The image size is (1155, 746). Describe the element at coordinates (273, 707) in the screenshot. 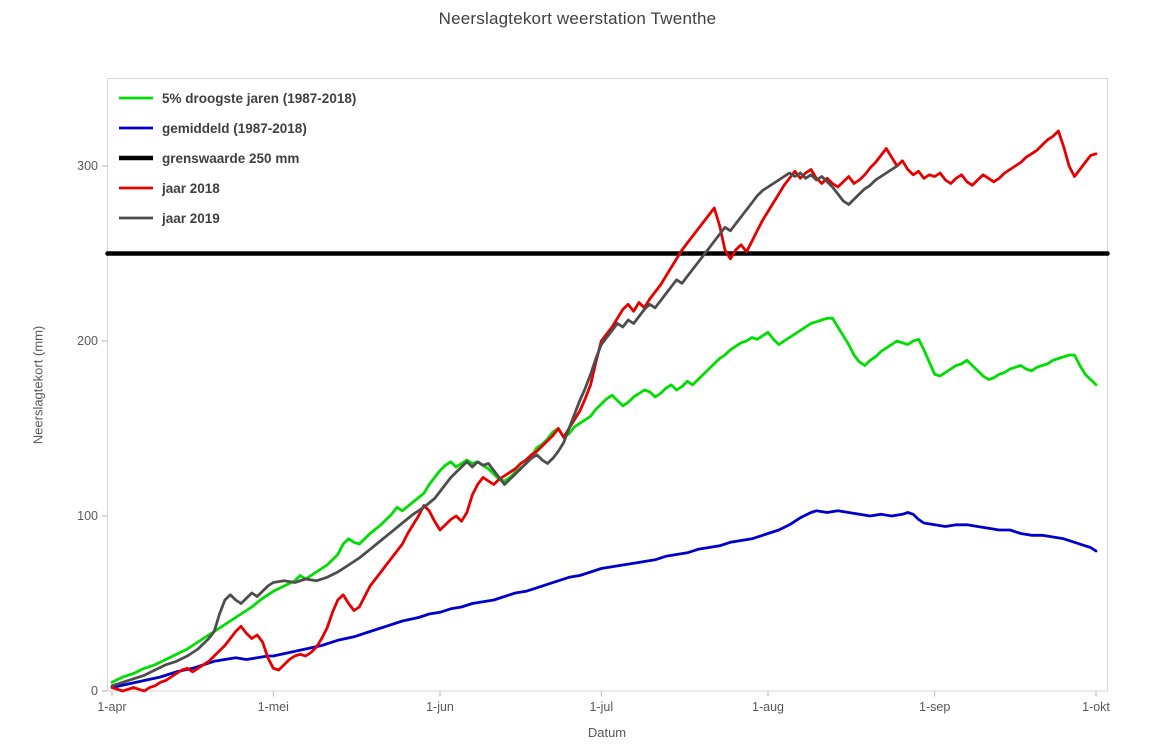

I see `x-tick-label: 1-mei` at that location.